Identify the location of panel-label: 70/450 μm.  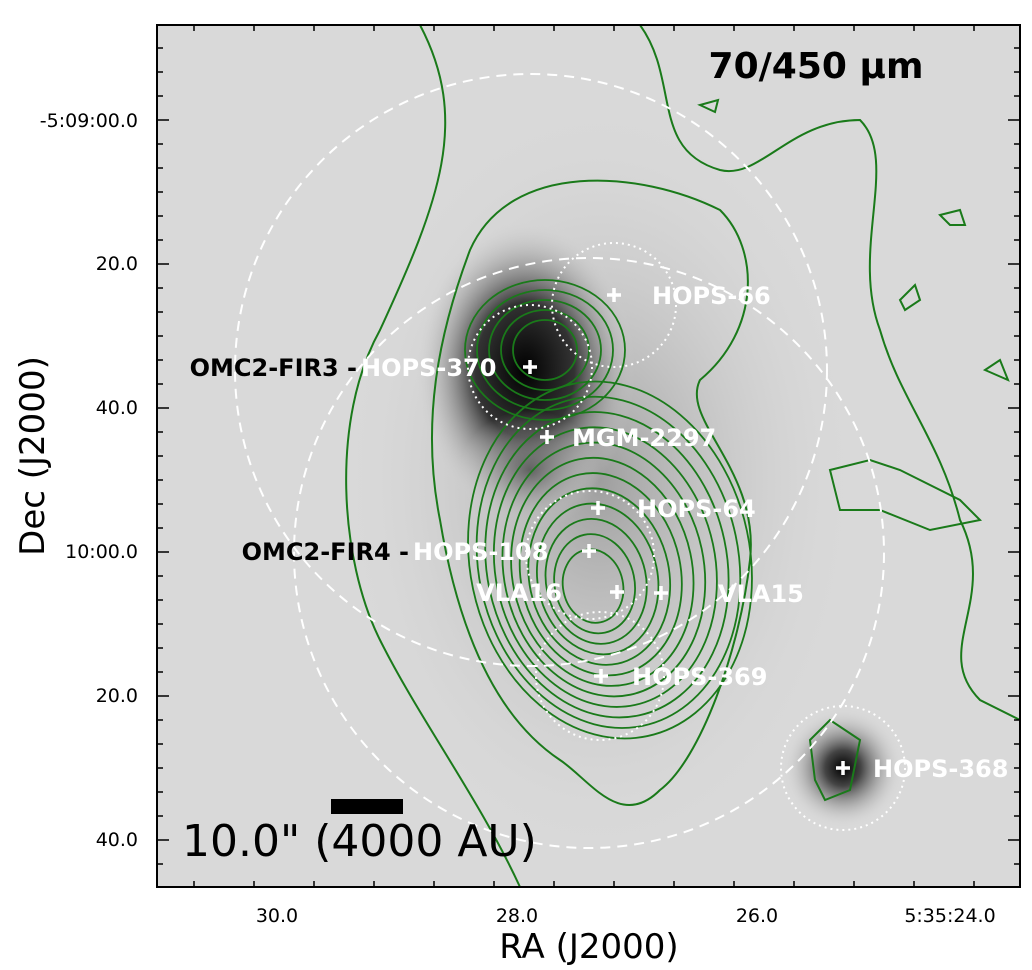
(816, 66).